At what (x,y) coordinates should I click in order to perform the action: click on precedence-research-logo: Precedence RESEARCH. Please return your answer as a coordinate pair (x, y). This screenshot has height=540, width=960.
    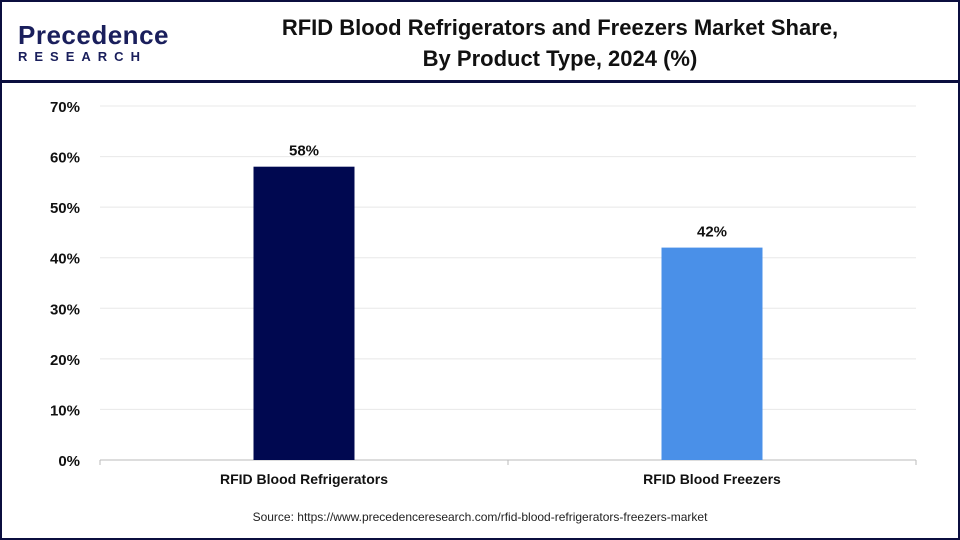
    Looking at the image, I should click on (93, 43).